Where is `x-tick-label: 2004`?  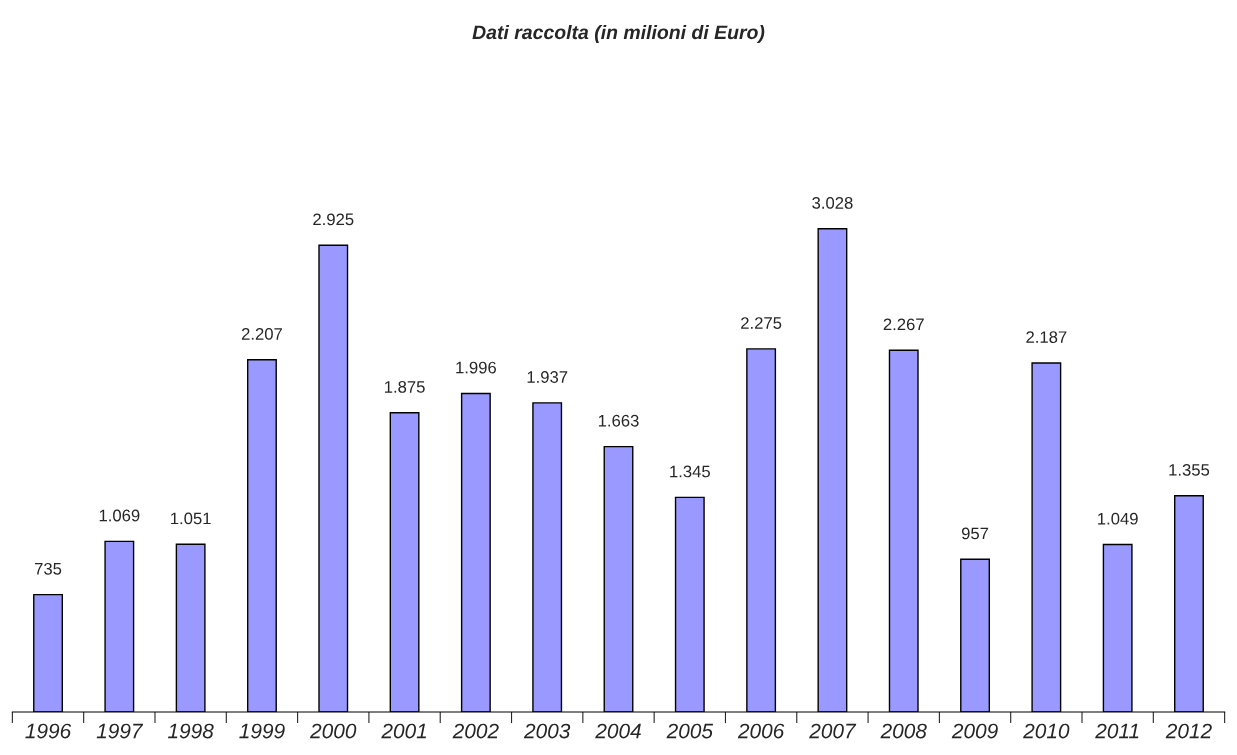 x-tick-label: 2004 is located at coordinates (618, 731).